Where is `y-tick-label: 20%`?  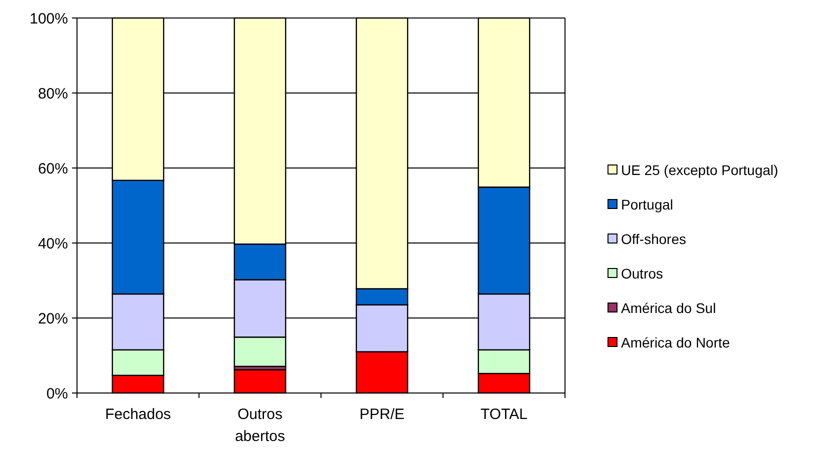 y-tick-label: 20% is located at coordinates (53, 319).